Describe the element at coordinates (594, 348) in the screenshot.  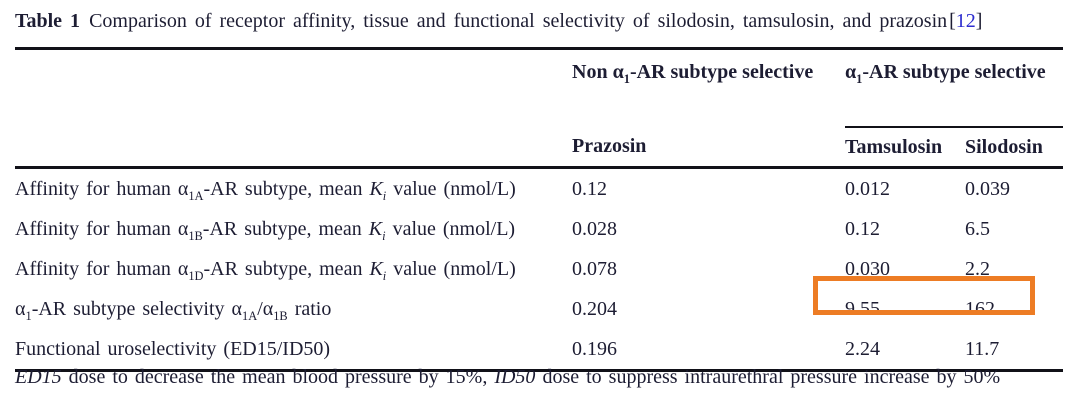
I see `cell-prazosin: 0.196` at that location.